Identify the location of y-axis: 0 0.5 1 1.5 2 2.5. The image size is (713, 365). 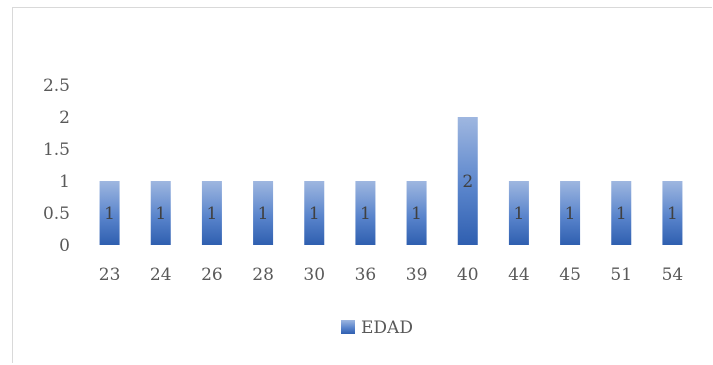
(56, 166).